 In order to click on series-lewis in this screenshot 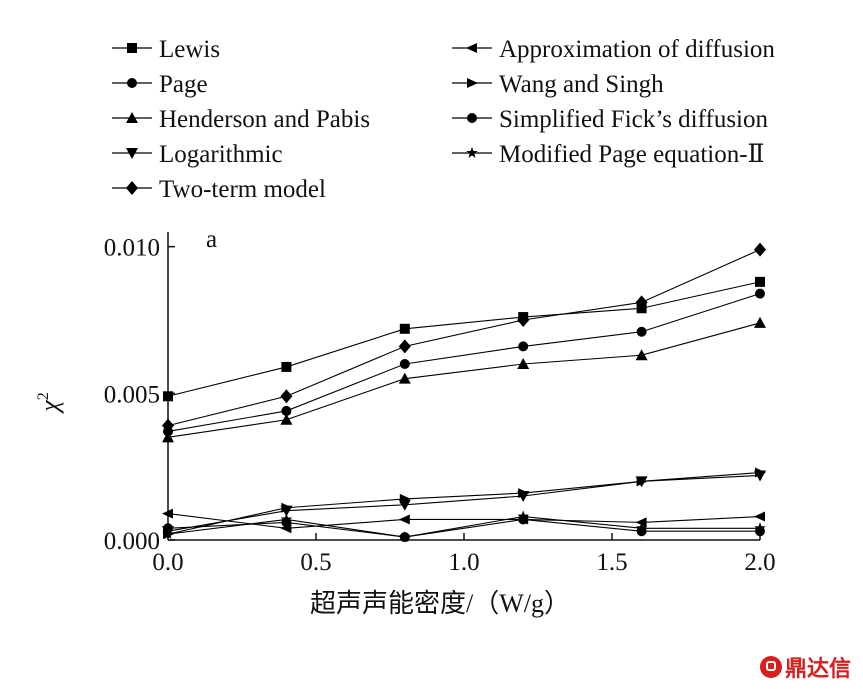, I will do `click(464, 339)`.